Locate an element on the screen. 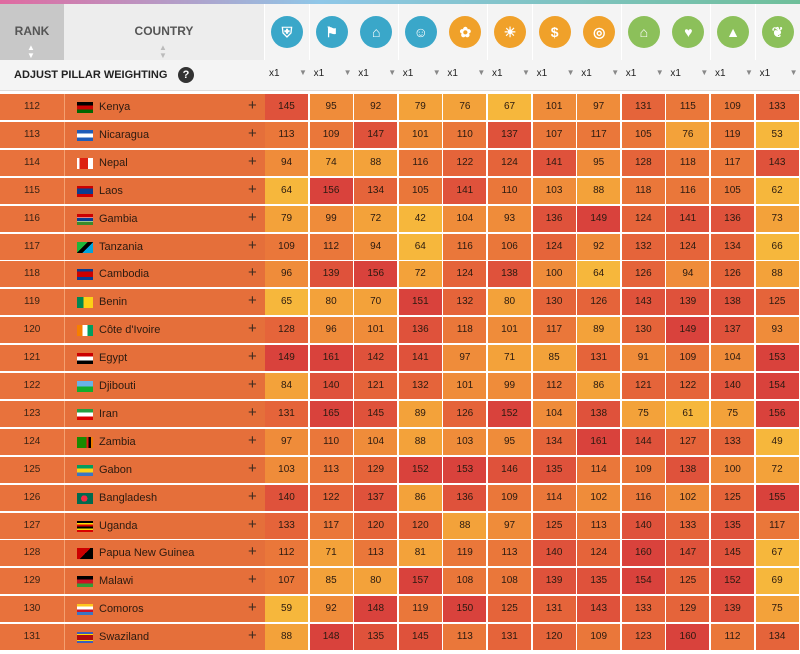 Image resolution: width=800 pixels, height=654 pixels. pillar-header-3: ⌂ is located at coordinates (376, 32).